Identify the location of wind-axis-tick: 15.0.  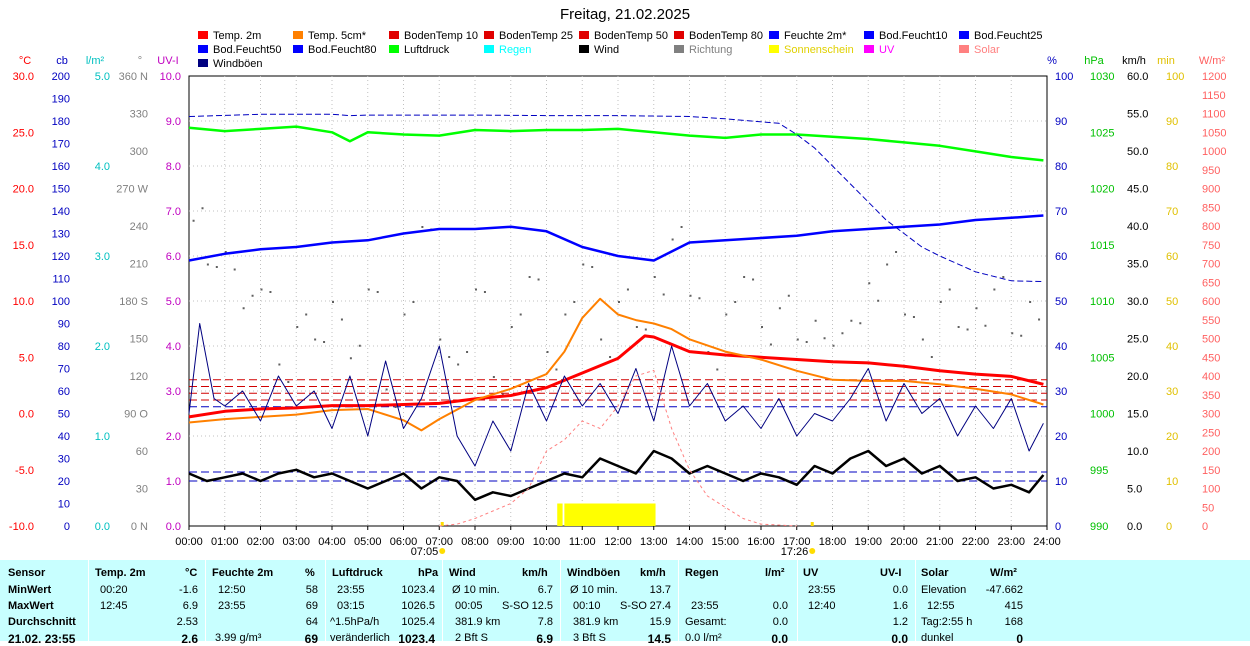
(1137, 415).